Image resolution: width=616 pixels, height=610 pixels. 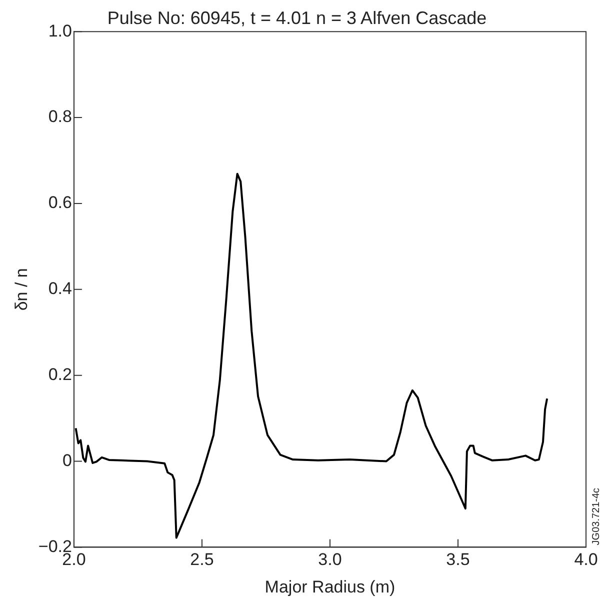 What do you see at coordinates (330, 560) in the screenshot?
I see `x-tick-label: 3.0` at bounding box center [330, 560].